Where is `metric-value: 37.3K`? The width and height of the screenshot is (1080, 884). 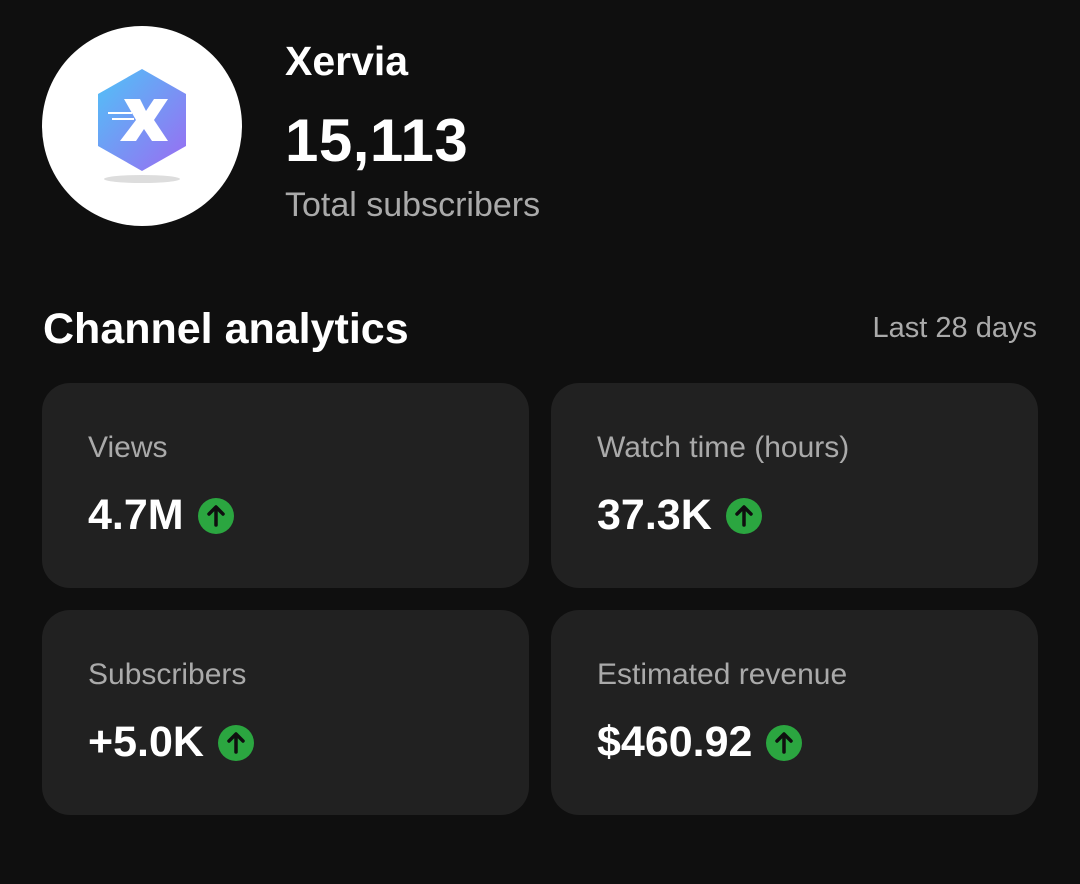 metric-value: 37.3K is located at coordinates (654, 515).